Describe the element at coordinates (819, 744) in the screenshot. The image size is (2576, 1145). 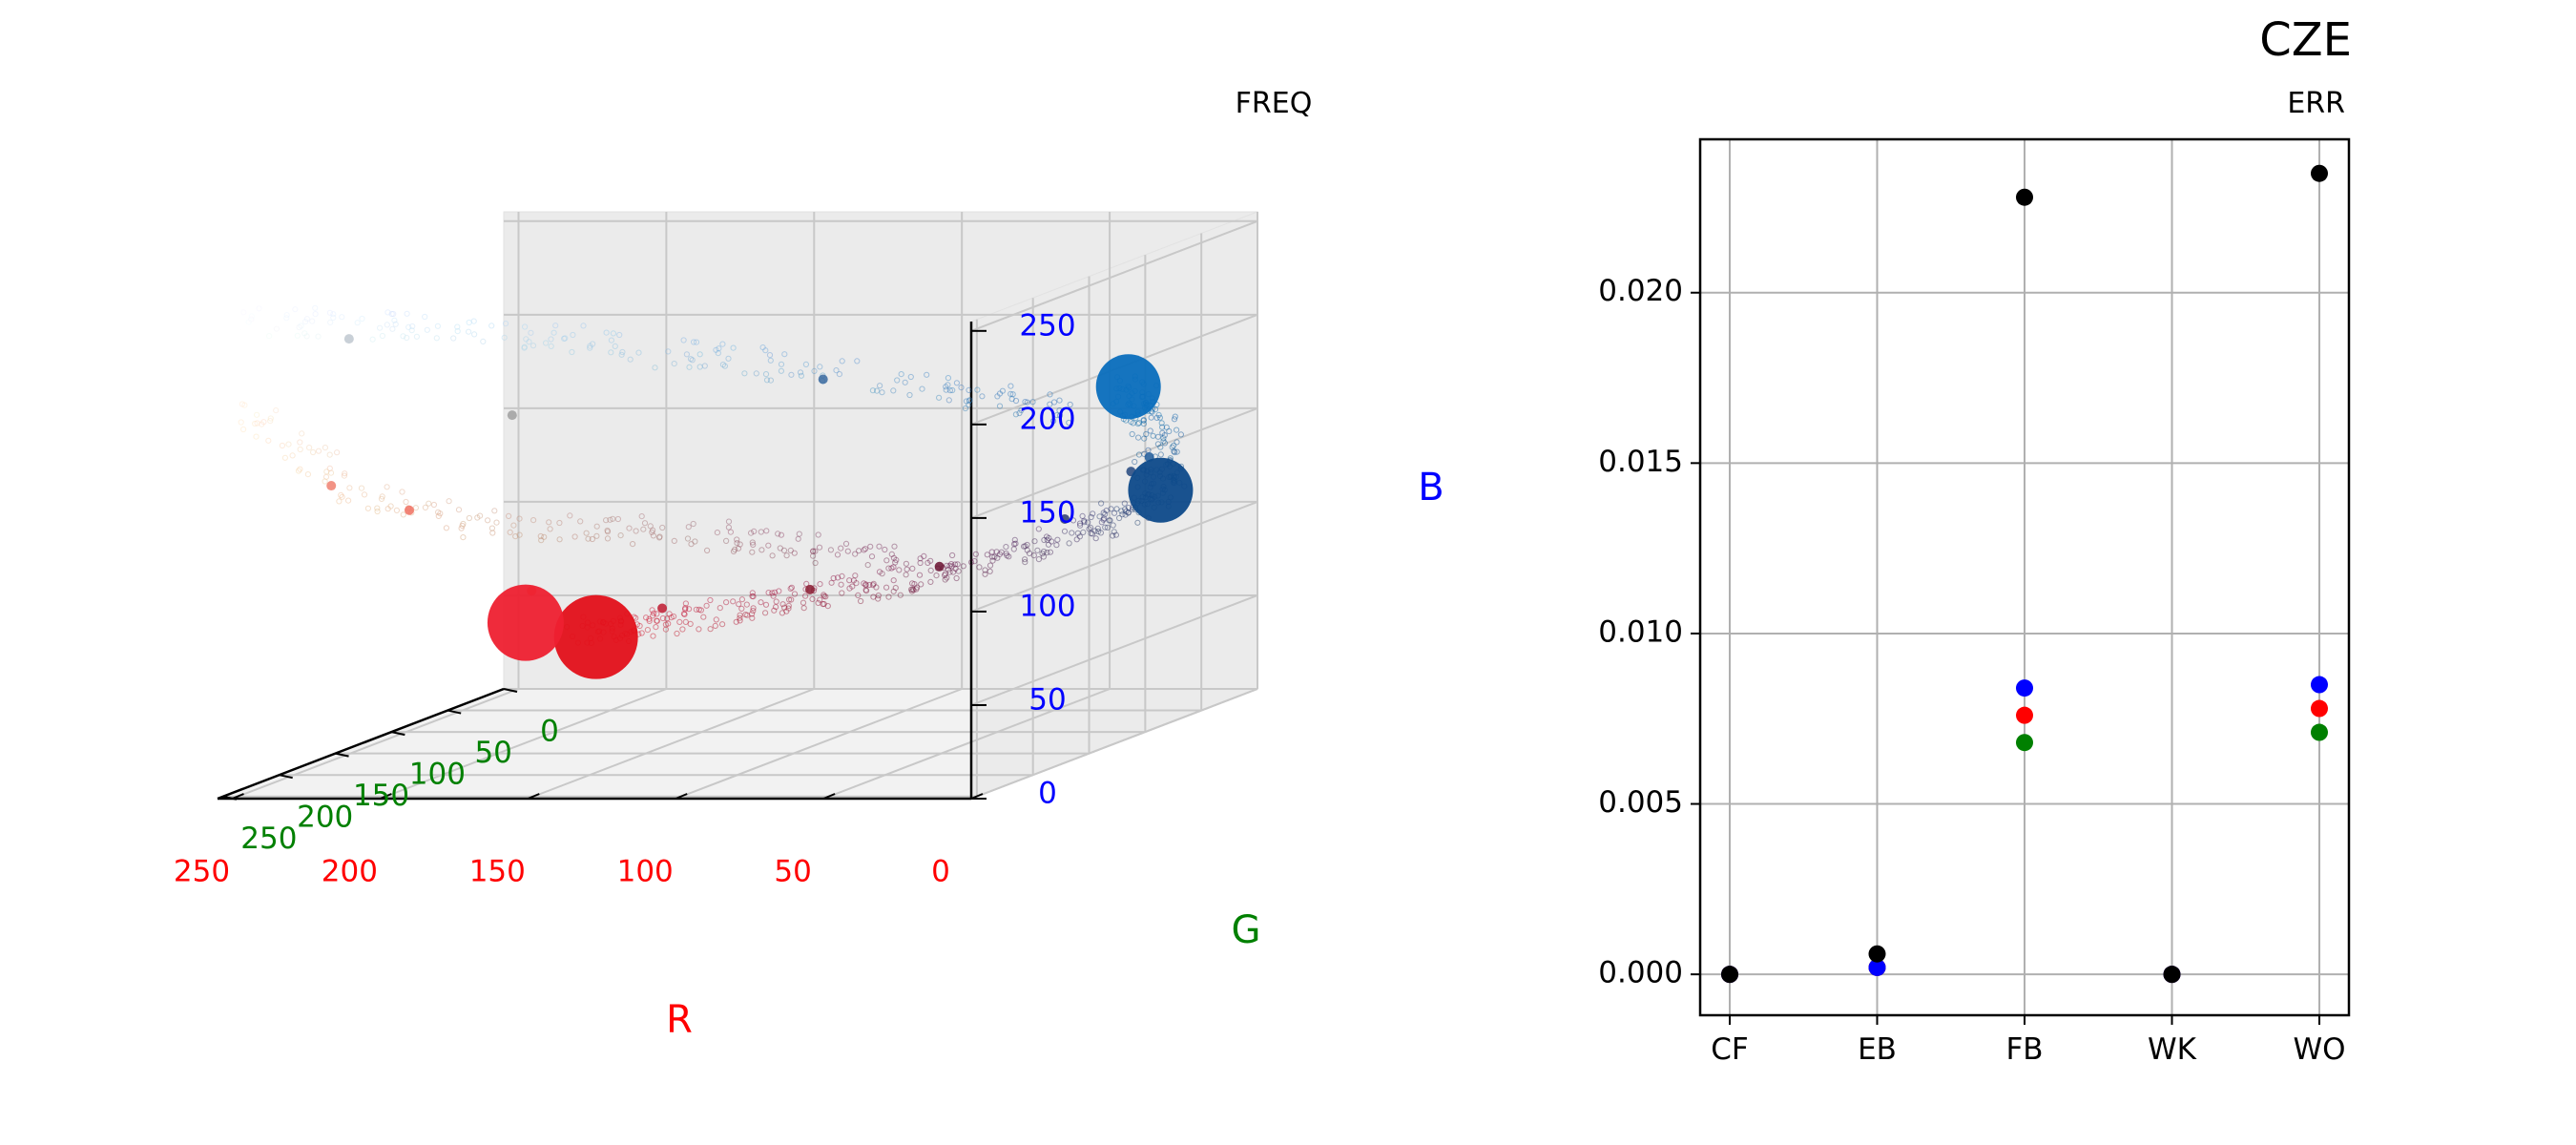
I see `grid-line` at that location.